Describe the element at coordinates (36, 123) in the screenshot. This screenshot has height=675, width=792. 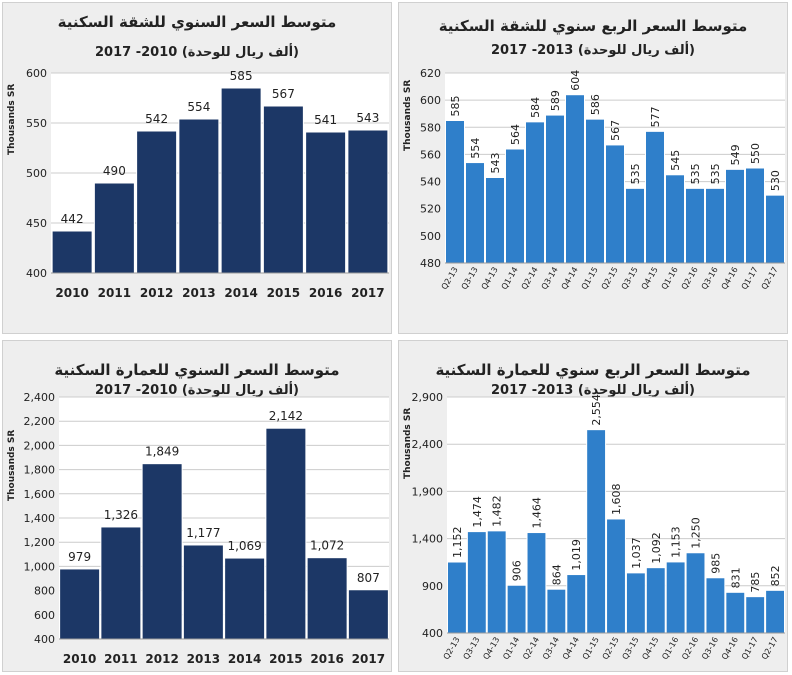
I see `y-tick-label: 550` at that location.